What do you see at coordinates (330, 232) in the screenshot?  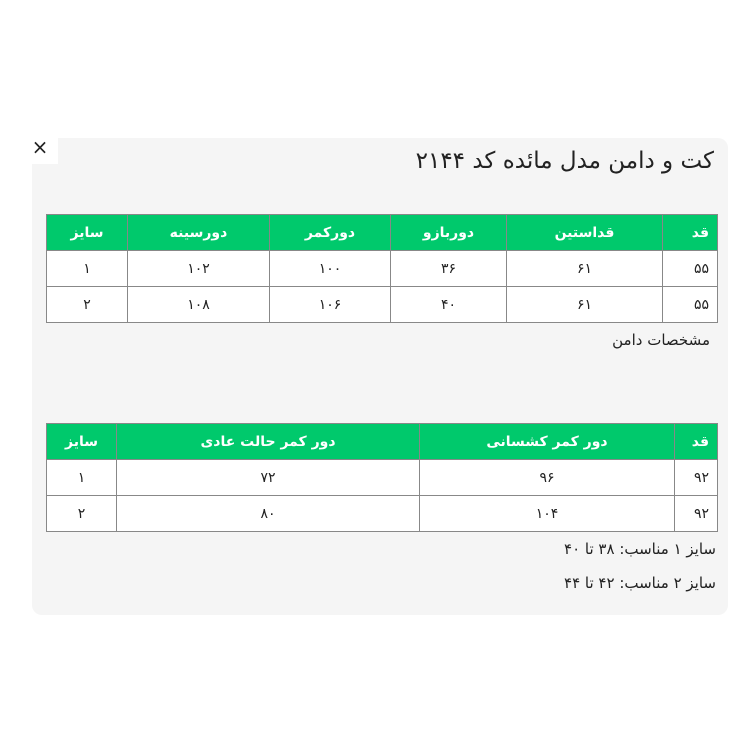 I see `header-cell: دورکمر` at bounding box center [330, 232].